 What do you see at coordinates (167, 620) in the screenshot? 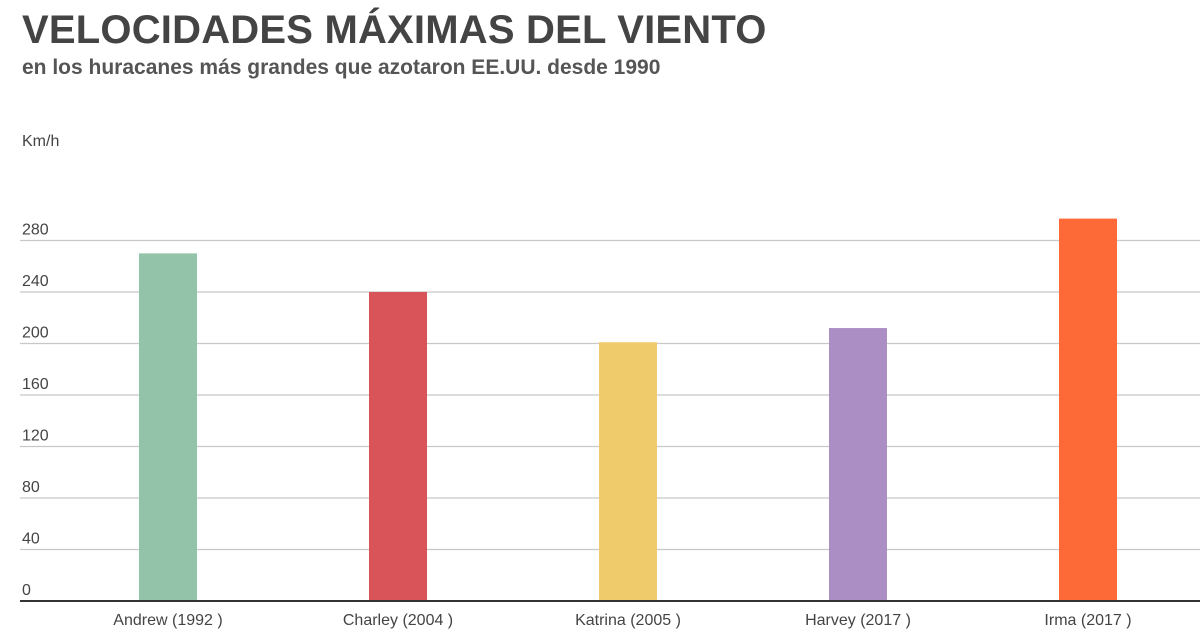
I see `x-tick-label: Andrew (1992 )` at bounding box center [167, 620].